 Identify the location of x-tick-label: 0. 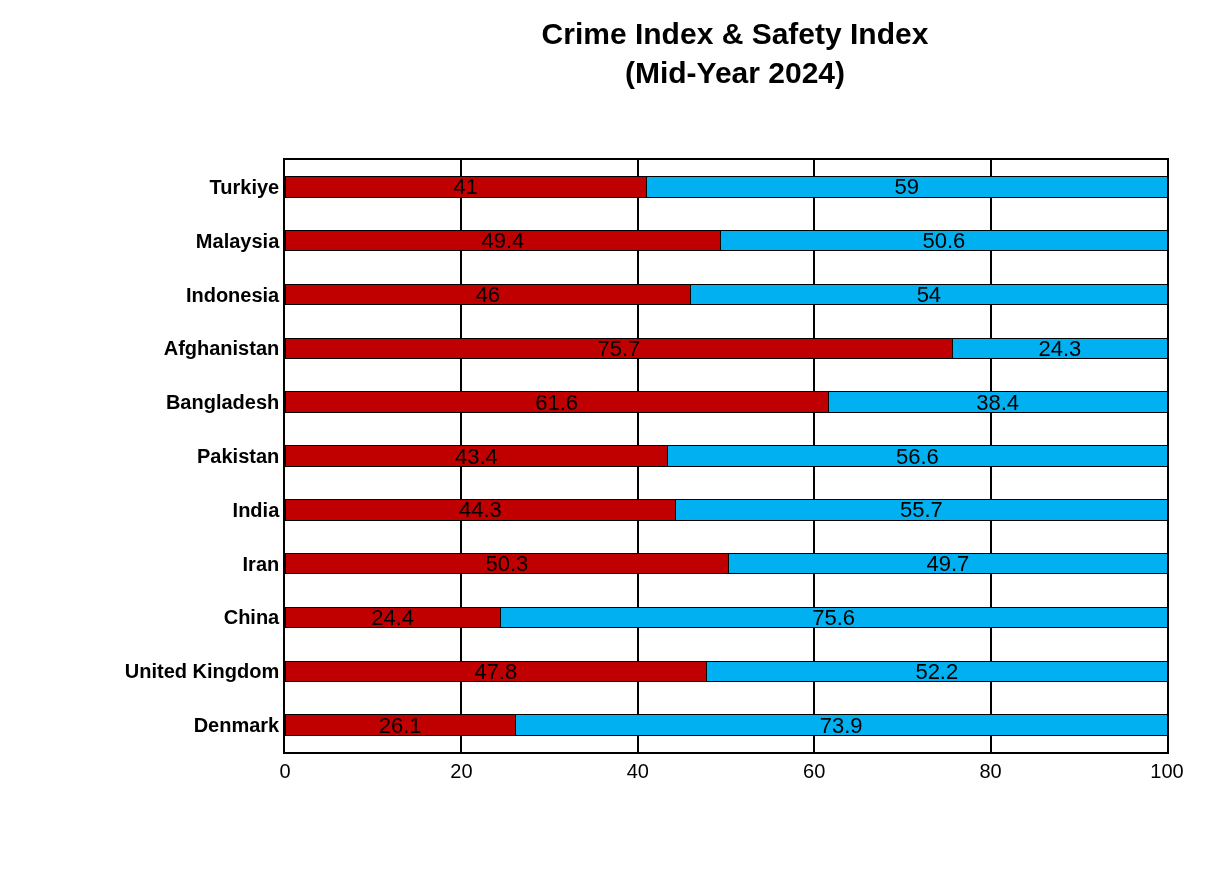
(285, 770).